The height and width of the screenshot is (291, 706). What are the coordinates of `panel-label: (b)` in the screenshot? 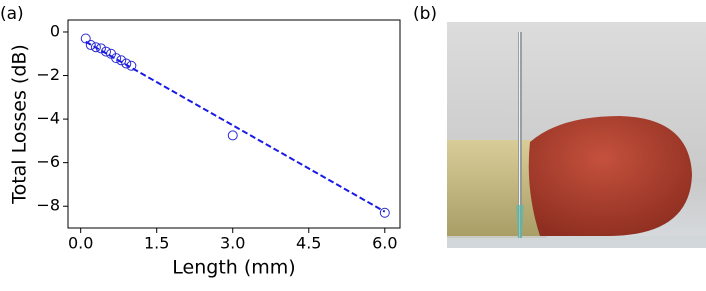 It's located at (425, 14).